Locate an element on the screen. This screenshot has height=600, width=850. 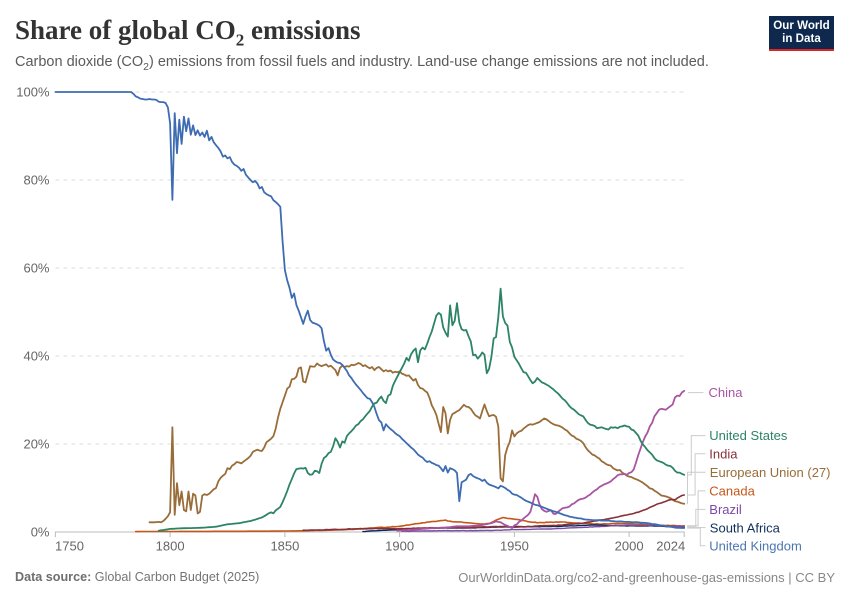
svg-text: United States is located at coordinates (748, 435).